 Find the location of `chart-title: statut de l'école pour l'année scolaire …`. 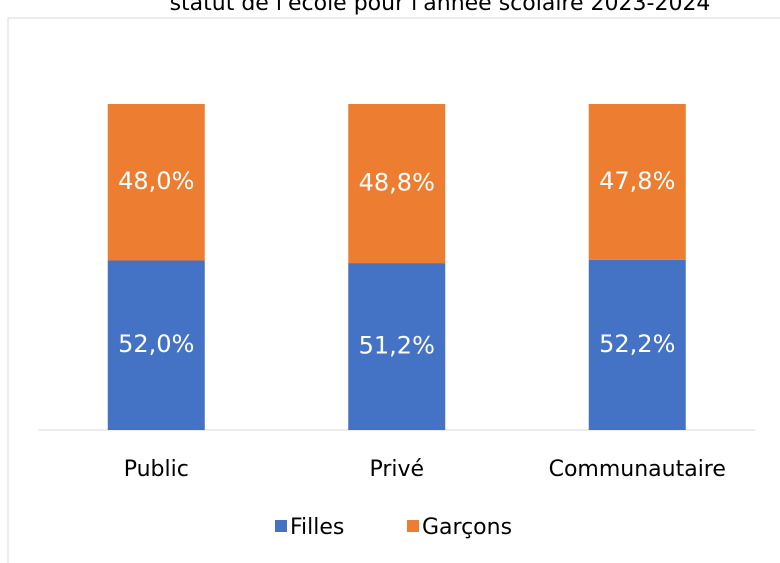

chart-title: statut de l'école pour l'année scolaire … is located at coordinates (440, 8).